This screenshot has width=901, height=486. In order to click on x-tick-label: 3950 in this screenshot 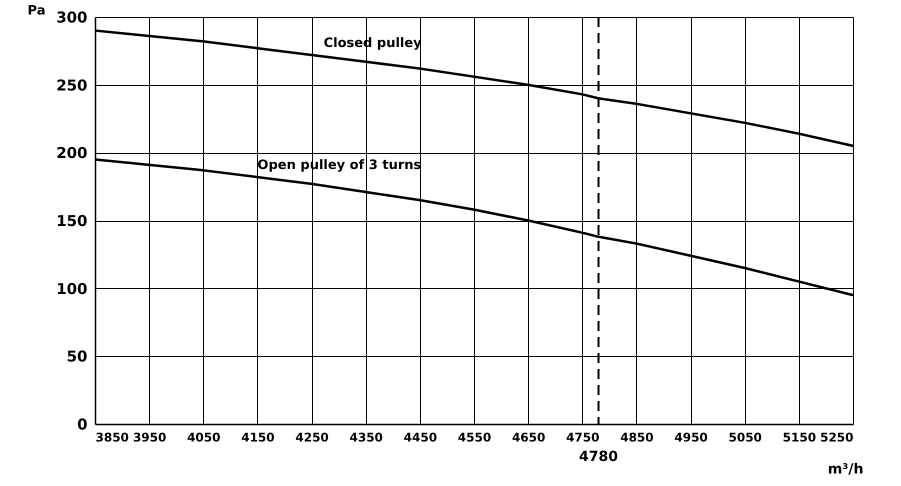, I will do `click(149, 437)`.